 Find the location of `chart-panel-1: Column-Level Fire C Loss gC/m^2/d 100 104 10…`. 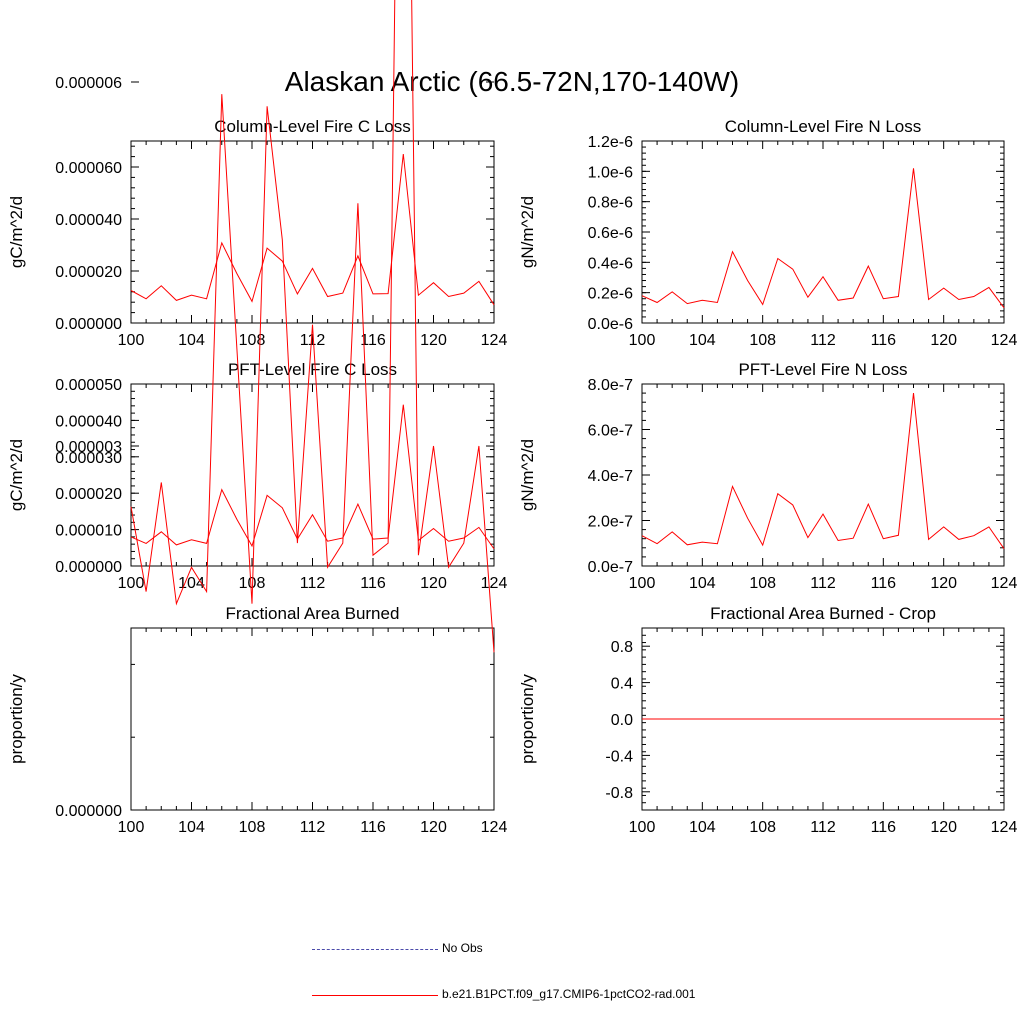

chart-panel-1: Column-Level Fire C Loss gC/m^2/d 100 104 10… is located at coordinates (257, 233).